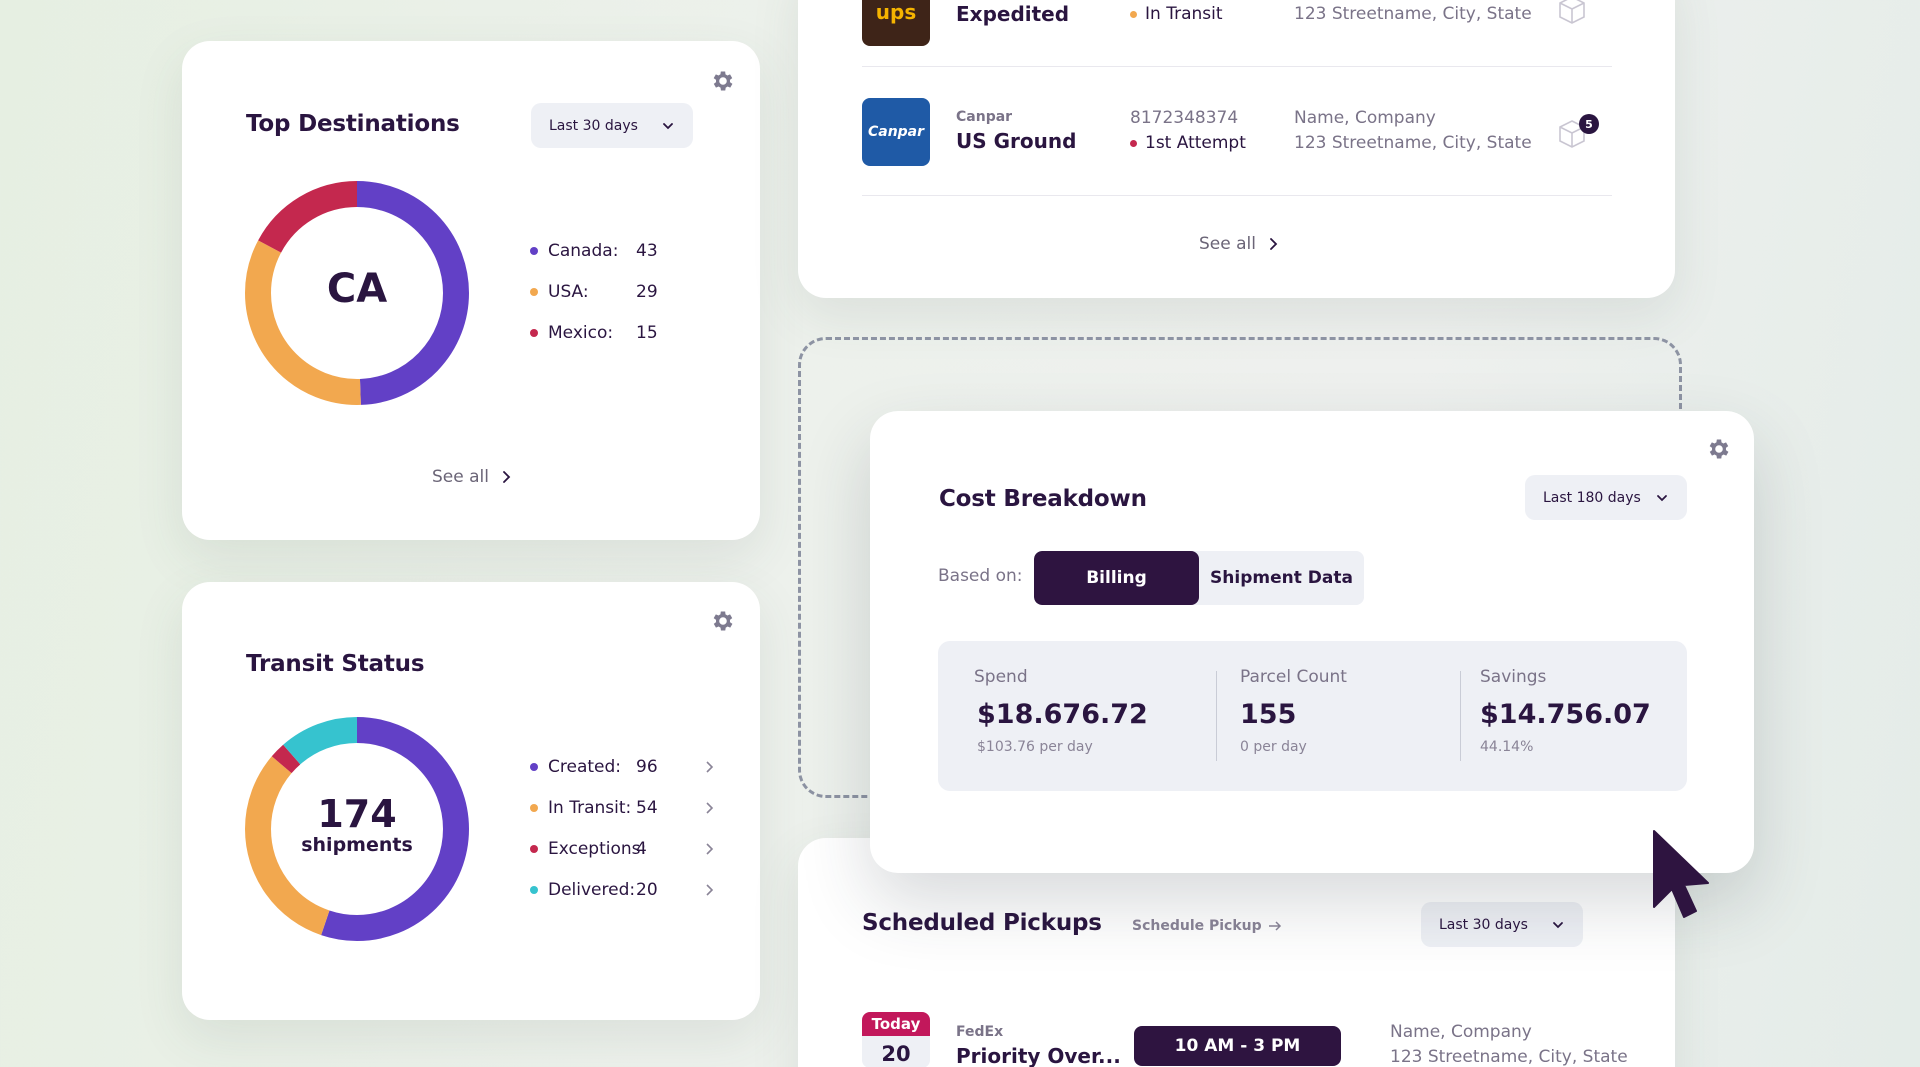  I want to click on pickup-date-badge: Today 20, so click(896, 1039).